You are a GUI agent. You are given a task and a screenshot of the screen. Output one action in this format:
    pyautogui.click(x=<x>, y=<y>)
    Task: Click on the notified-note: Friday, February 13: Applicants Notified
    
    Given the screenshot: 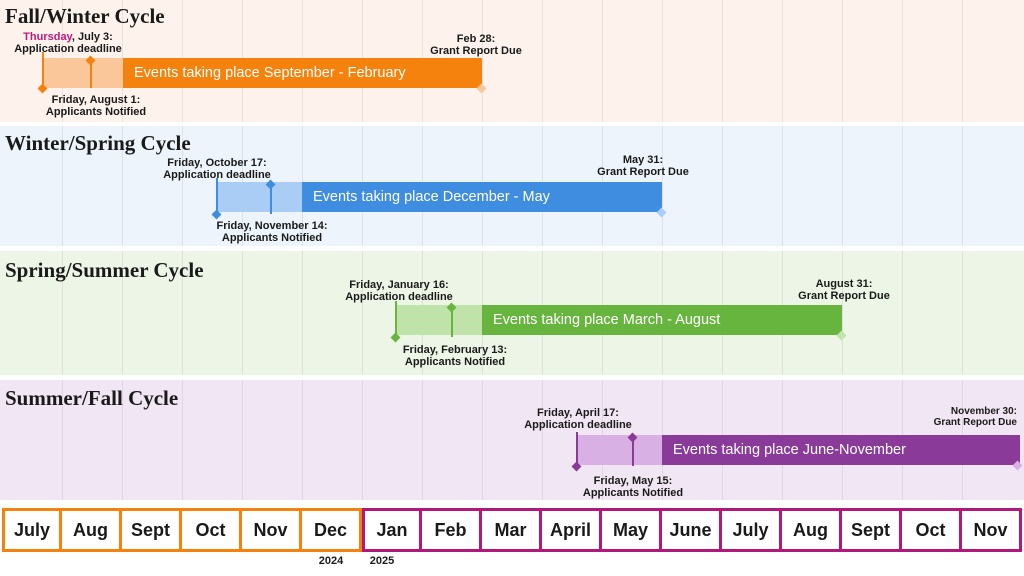 What is the action you would take?
    pyautogui.click(x=455, y=356)
    